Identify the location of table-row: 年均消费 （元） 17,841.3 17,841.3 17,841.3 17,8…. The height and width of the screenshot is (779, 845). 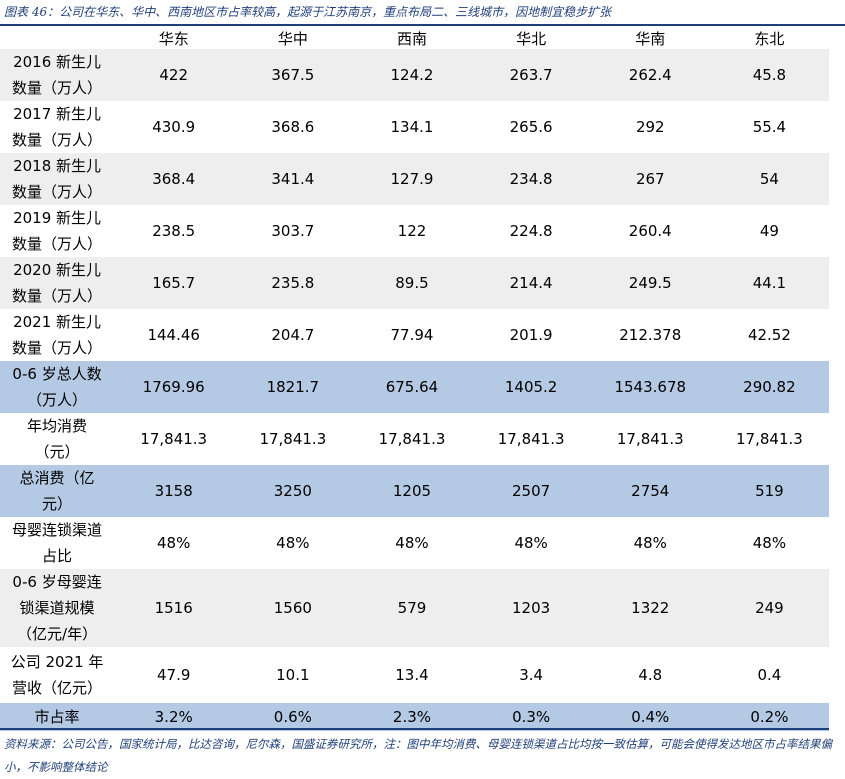
(414, 439).